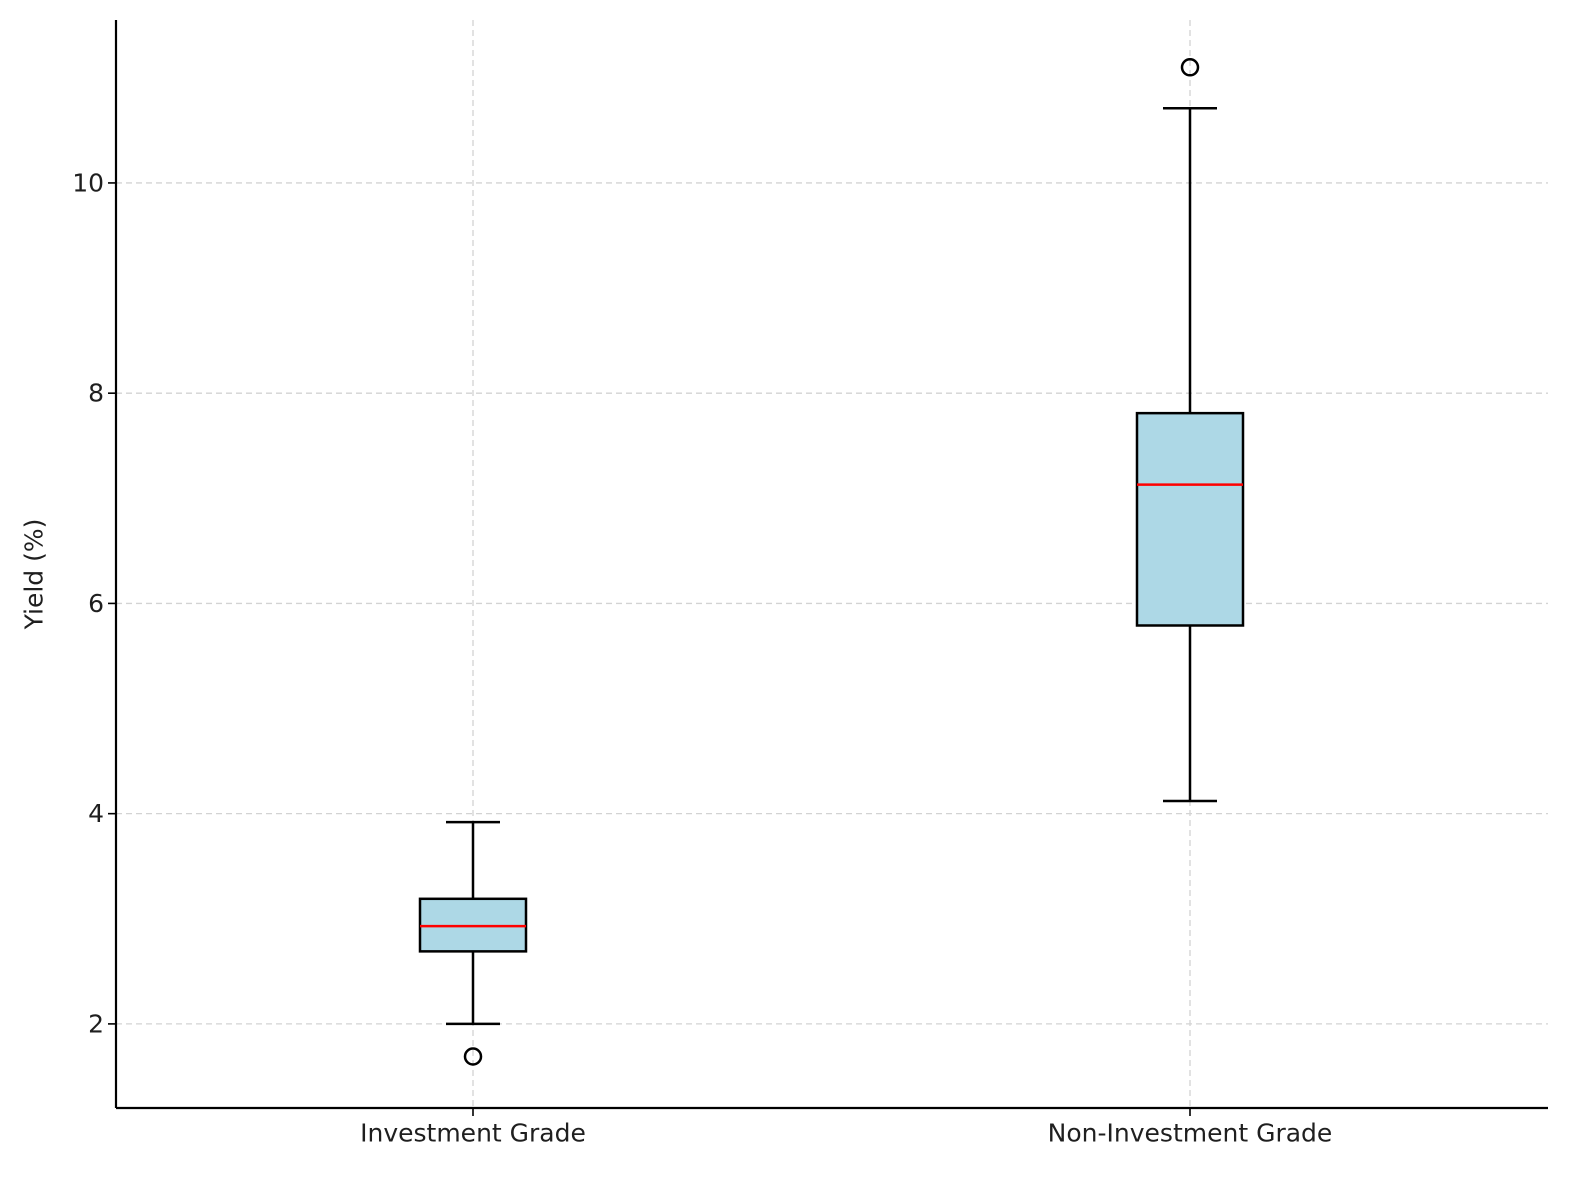 The image size is (1580, 1180). I want to click on iqr-box, so click(1190, 519).